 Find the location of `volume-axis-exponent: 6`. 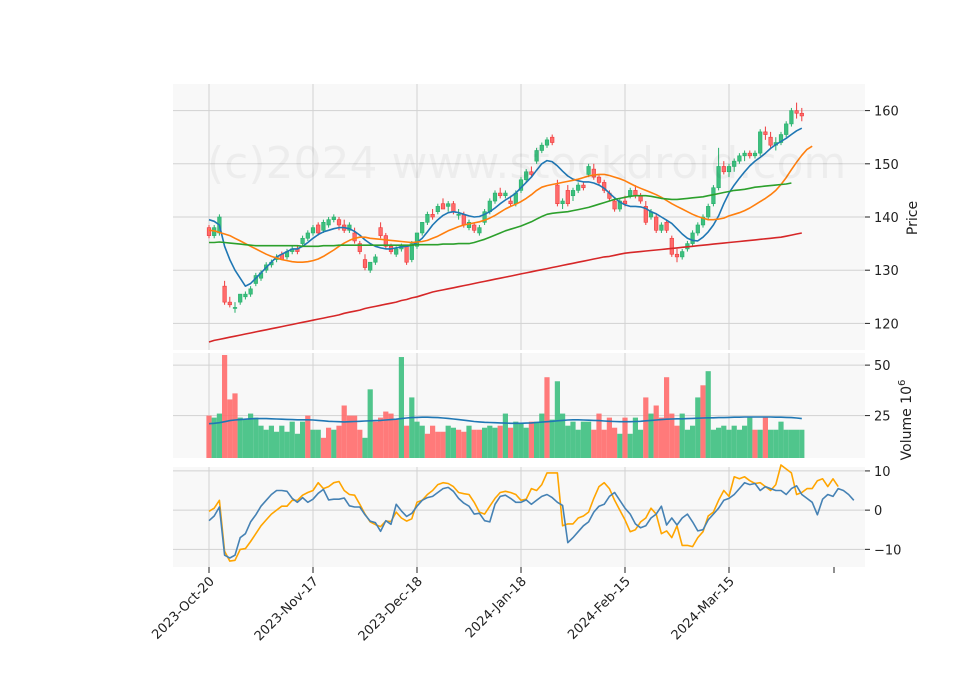

volume-axis-exponent: 6 is located at coordinates (902, 383).